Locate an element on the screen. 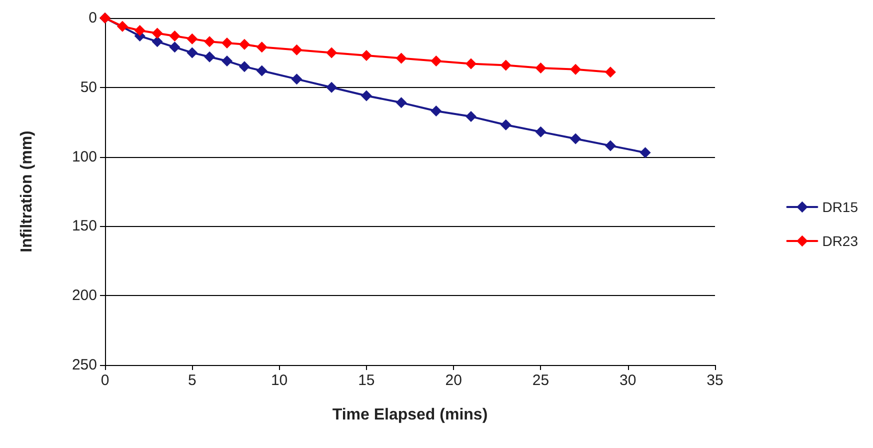 Image resolution: width=873 pixels, height=448 pixels. x-tick-label: 0 is located at coordinates (105, 380).